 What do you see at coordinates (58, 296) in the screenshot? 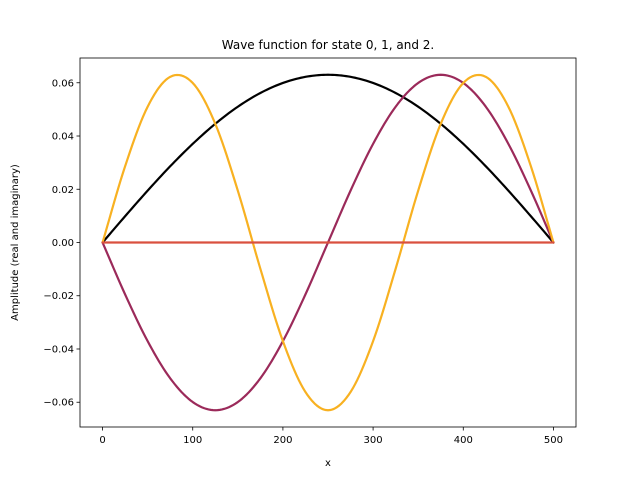
I see `y-tick-label: −0.02` at bounding box center [58, 296].